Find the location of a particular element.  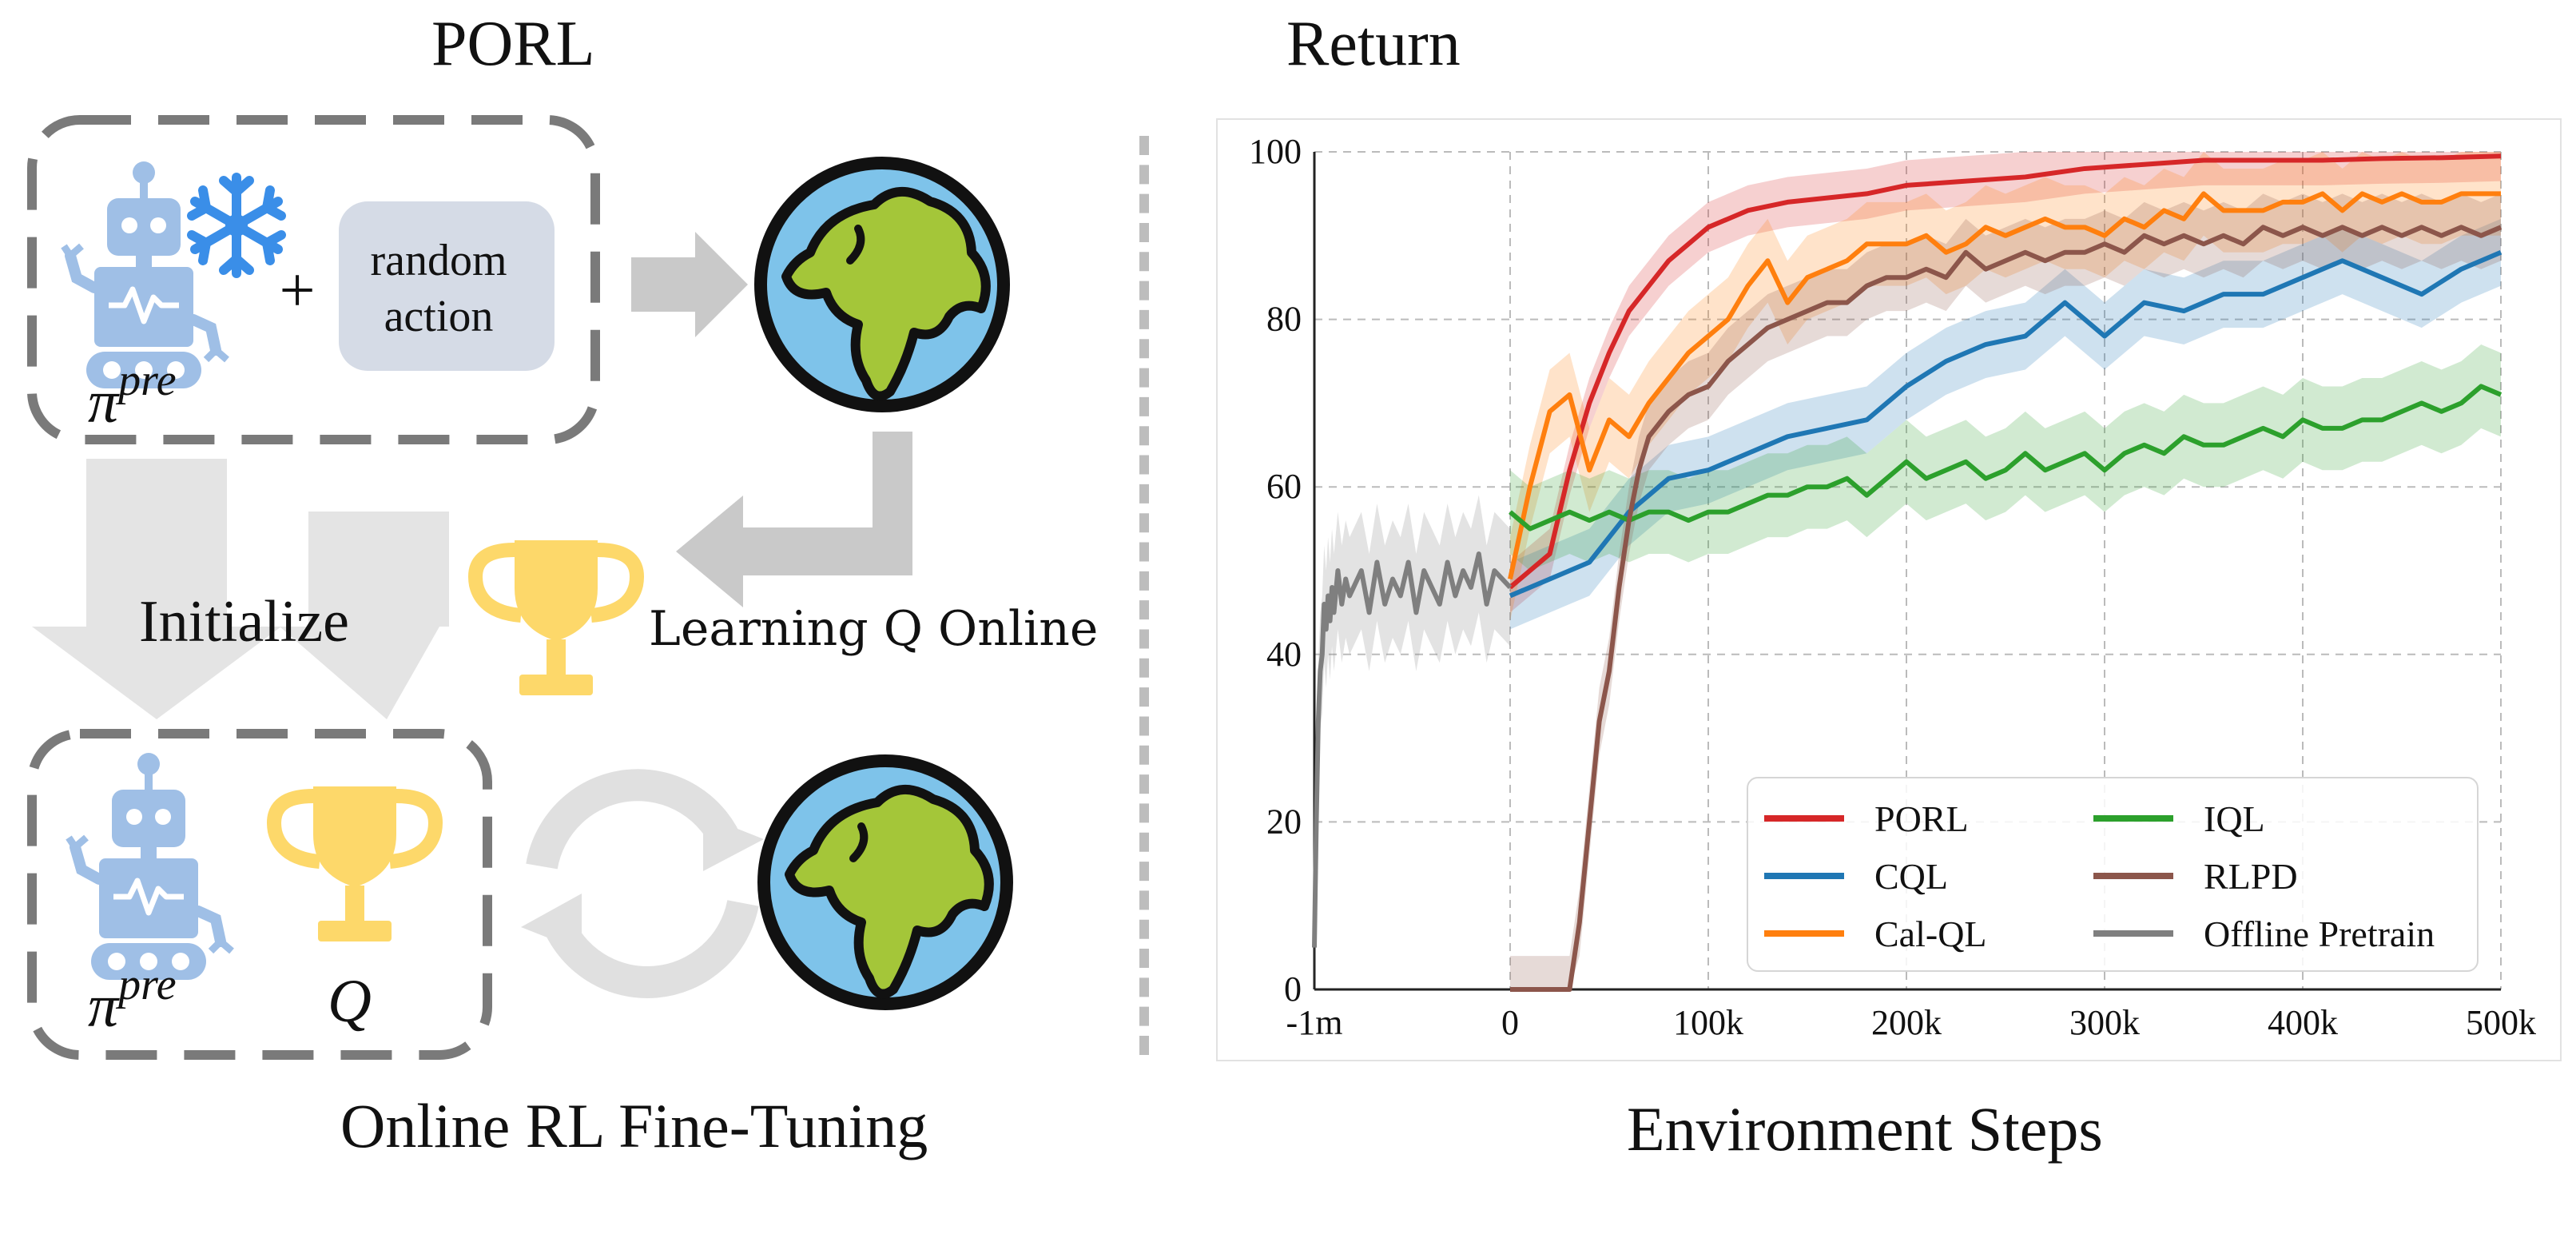

y-tick-label: 0 is located at coordinates (1293, 989).